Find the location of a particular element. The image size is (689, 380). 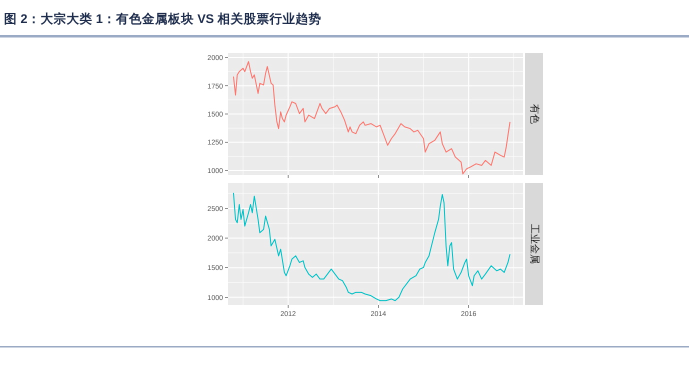

text: 工业金属 is located at coordinates (534, 244).